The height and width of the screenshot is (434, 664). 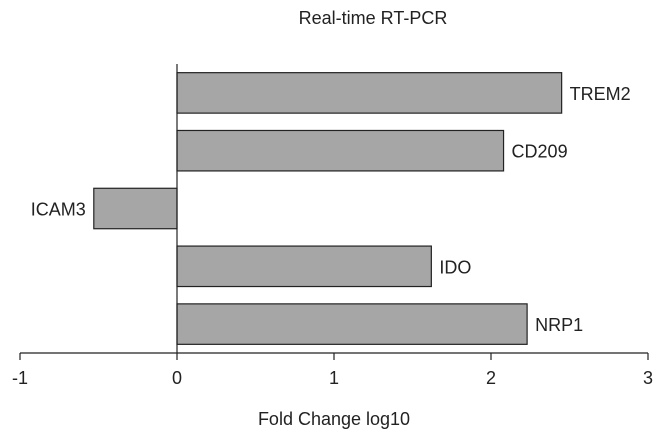 I want to click on chart-title: Real-time RT-PCR, so click(x=373, y=18).